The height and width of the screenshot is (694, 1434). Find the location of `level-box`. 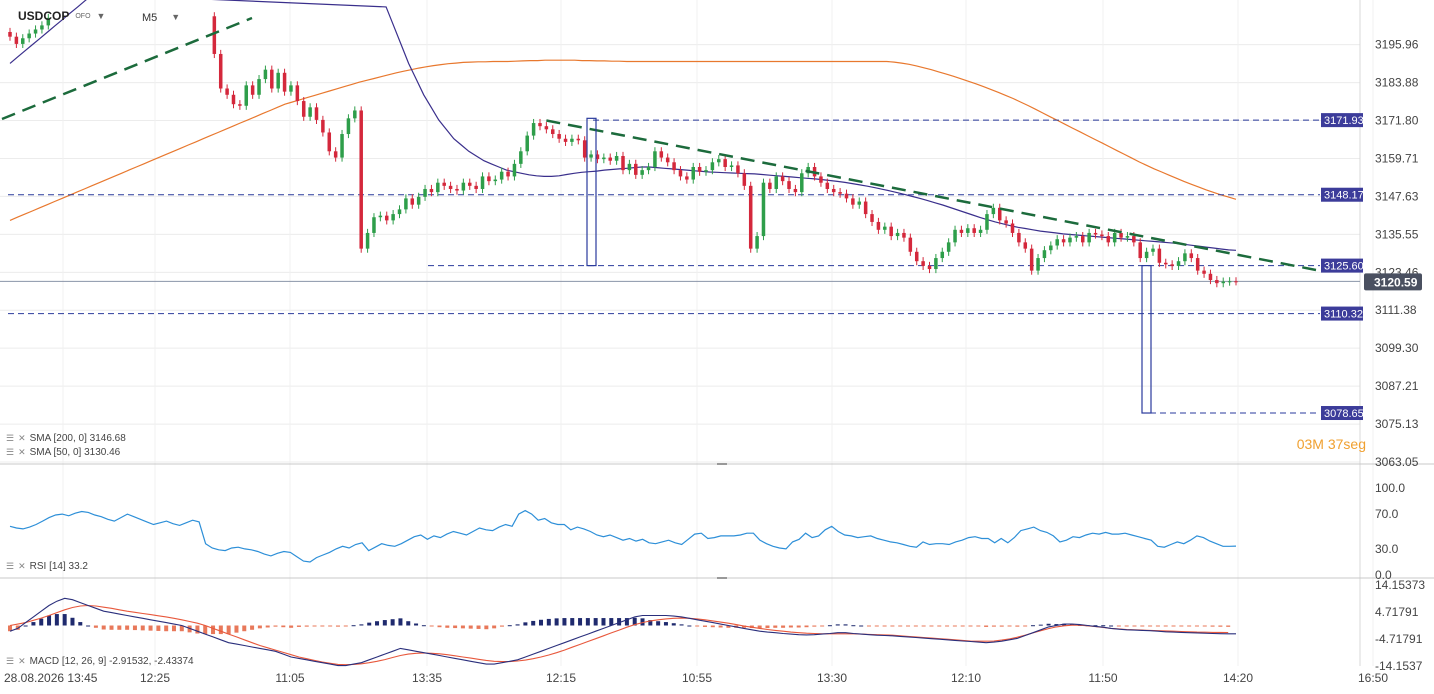

level-box is located at coordinates (591, 192).